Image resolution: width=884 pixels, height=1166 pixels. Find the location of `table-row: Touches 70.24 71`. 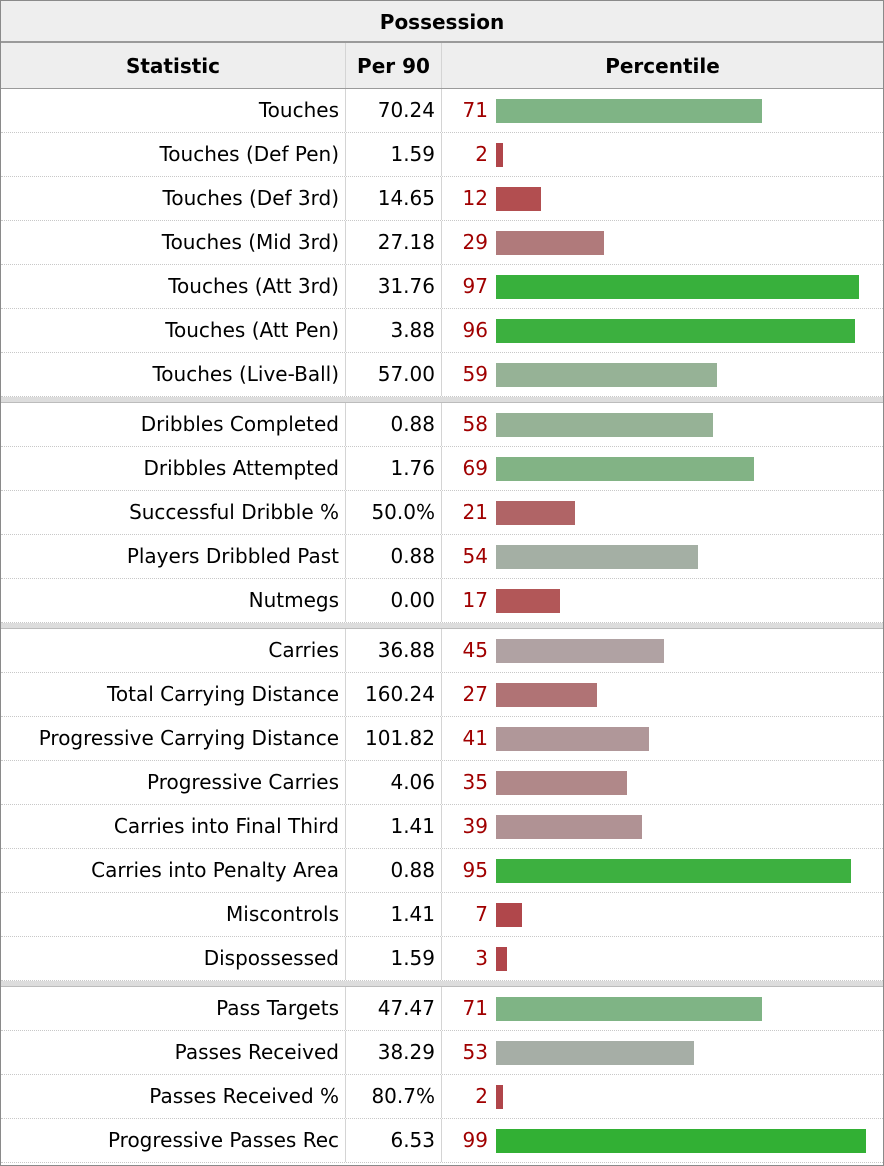

table-row: Touches 70.24 71 is located at coordinates (442, 111).